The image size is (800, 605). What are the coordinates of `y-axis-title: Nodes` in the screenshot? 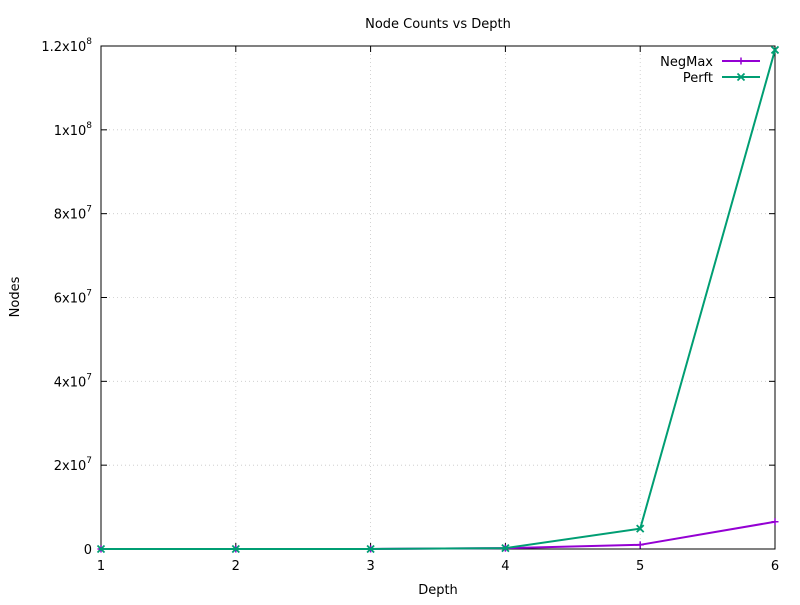 It's located at (15, 296).